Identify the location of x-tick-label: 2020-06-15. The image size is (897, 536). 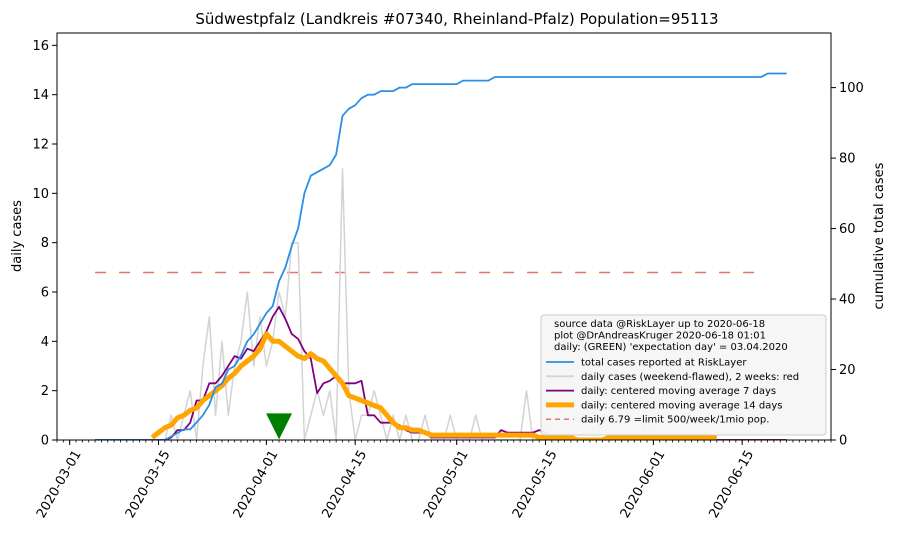
(731, 484).